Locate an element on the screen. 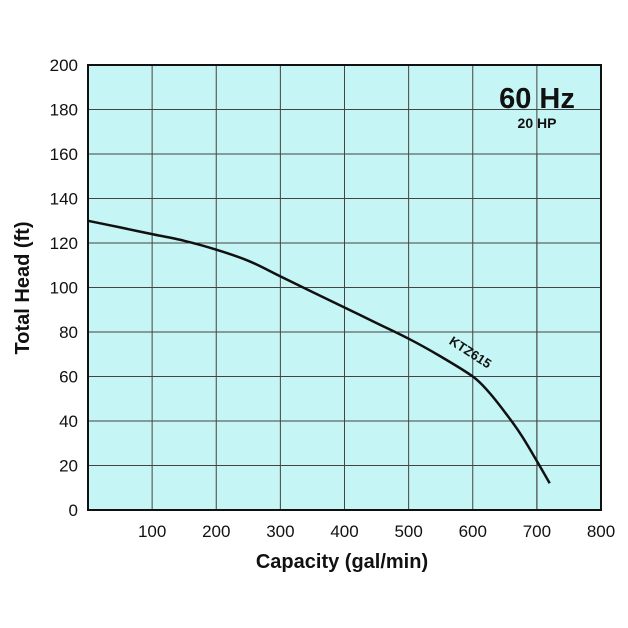 The width and height of the screenshot is (628, 628). y-tick-label: 20 is located at coordinates (68, 466).